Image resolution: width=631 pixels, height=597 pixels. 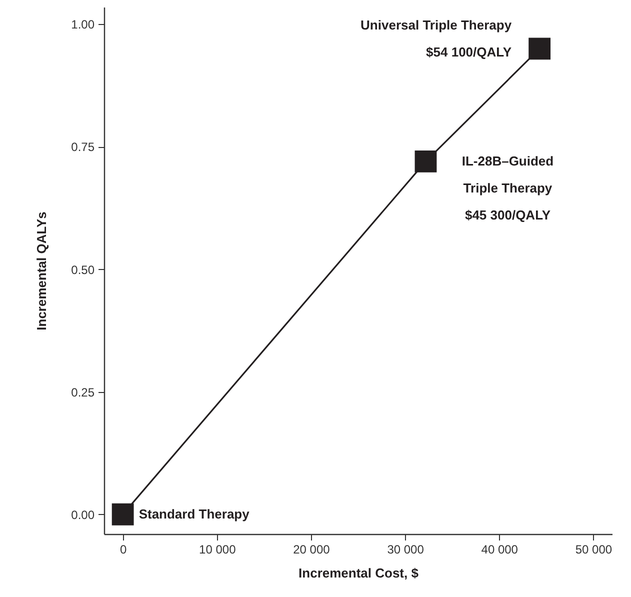 What do you see at coordinates (593, 549) in the screenshot?
I see `x-tick-label: 50 000` at bounding box center [593, 549].